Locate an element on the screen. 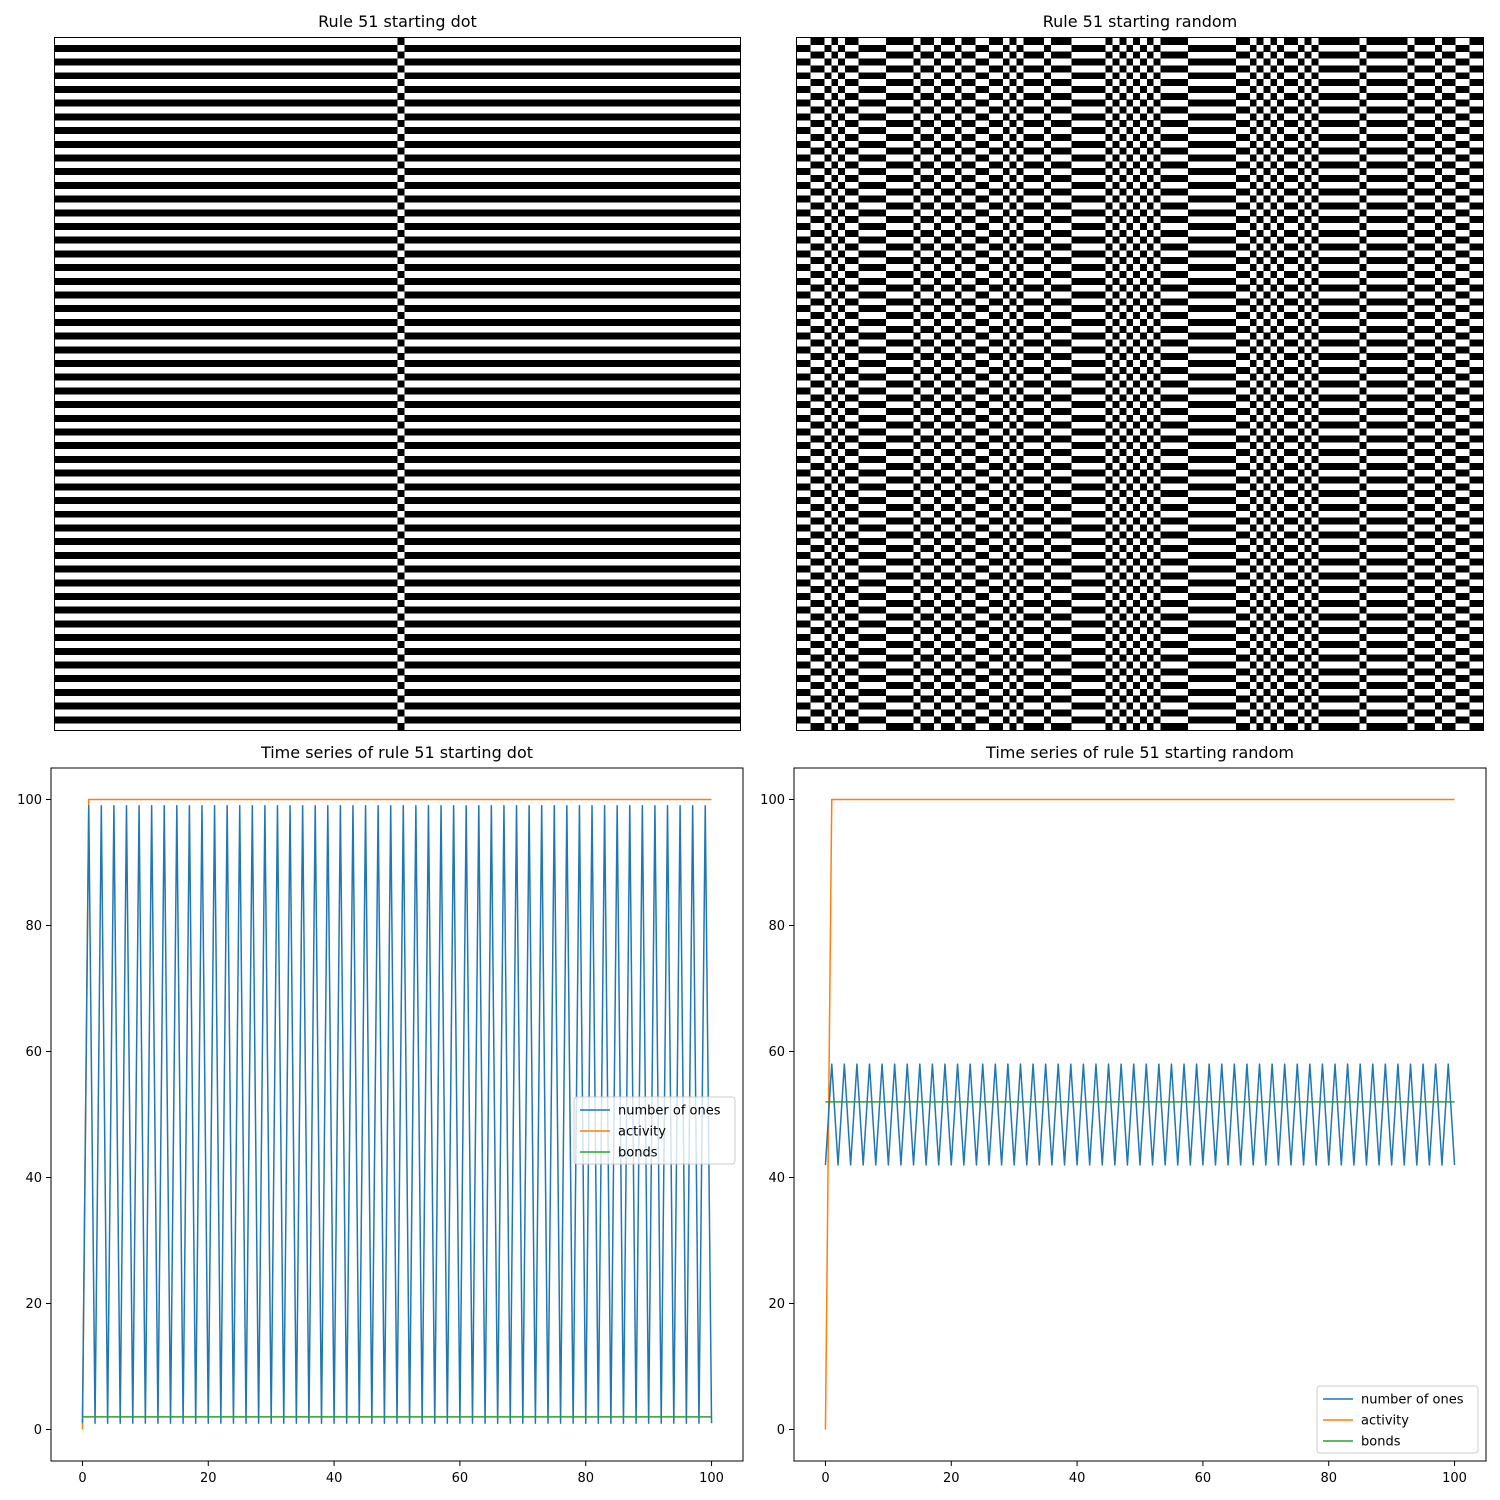 This screenshot has width=1500, height=1500. x-tick-label: 100 is located at coordinates (711, 1478).